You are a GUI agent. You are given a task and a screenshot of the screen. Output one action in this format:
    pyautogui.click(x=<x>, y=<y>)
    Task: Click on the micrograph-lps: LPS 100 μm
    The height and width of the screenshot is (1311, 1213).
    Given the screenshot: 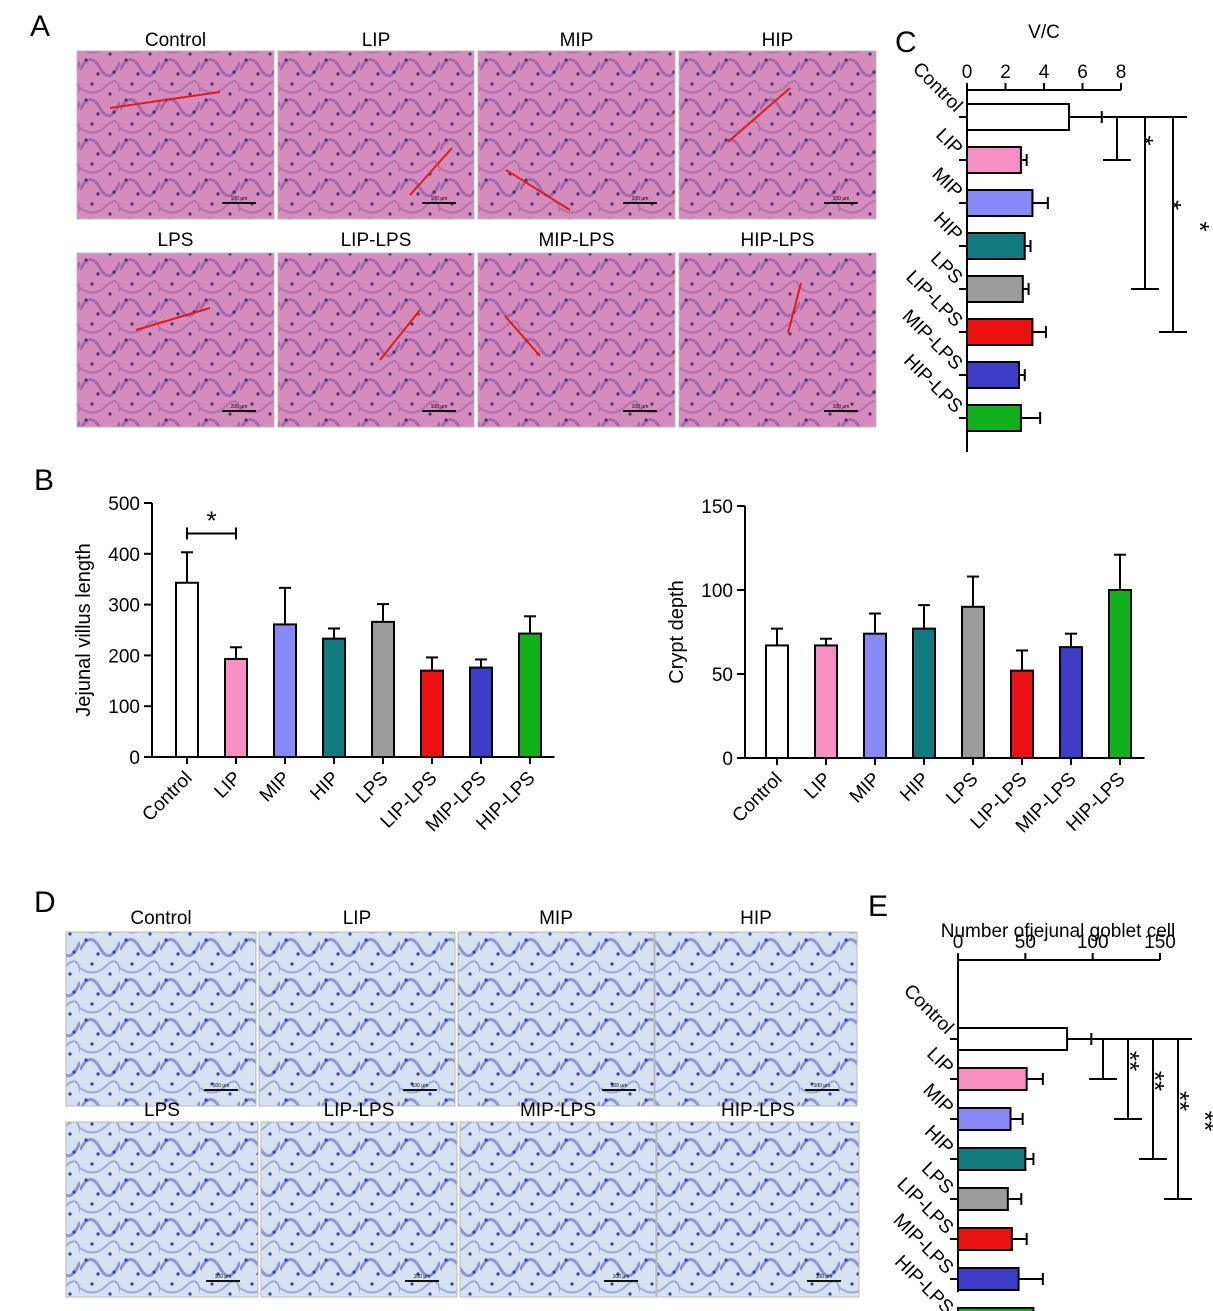 What is the action you would take?
    pyautogui.click(x=162, y=1199)
    